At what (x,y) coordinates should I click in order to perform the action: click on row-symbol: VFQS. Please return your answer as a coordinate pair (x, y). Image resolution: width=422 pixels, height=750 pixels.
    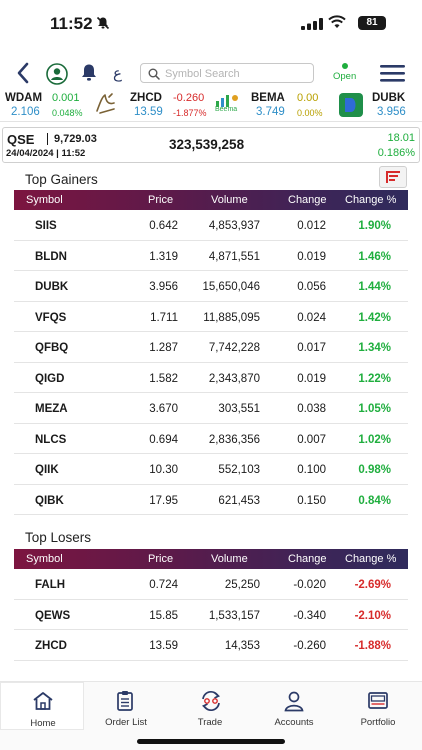
    Looking at the image, I should click on (51, 317).